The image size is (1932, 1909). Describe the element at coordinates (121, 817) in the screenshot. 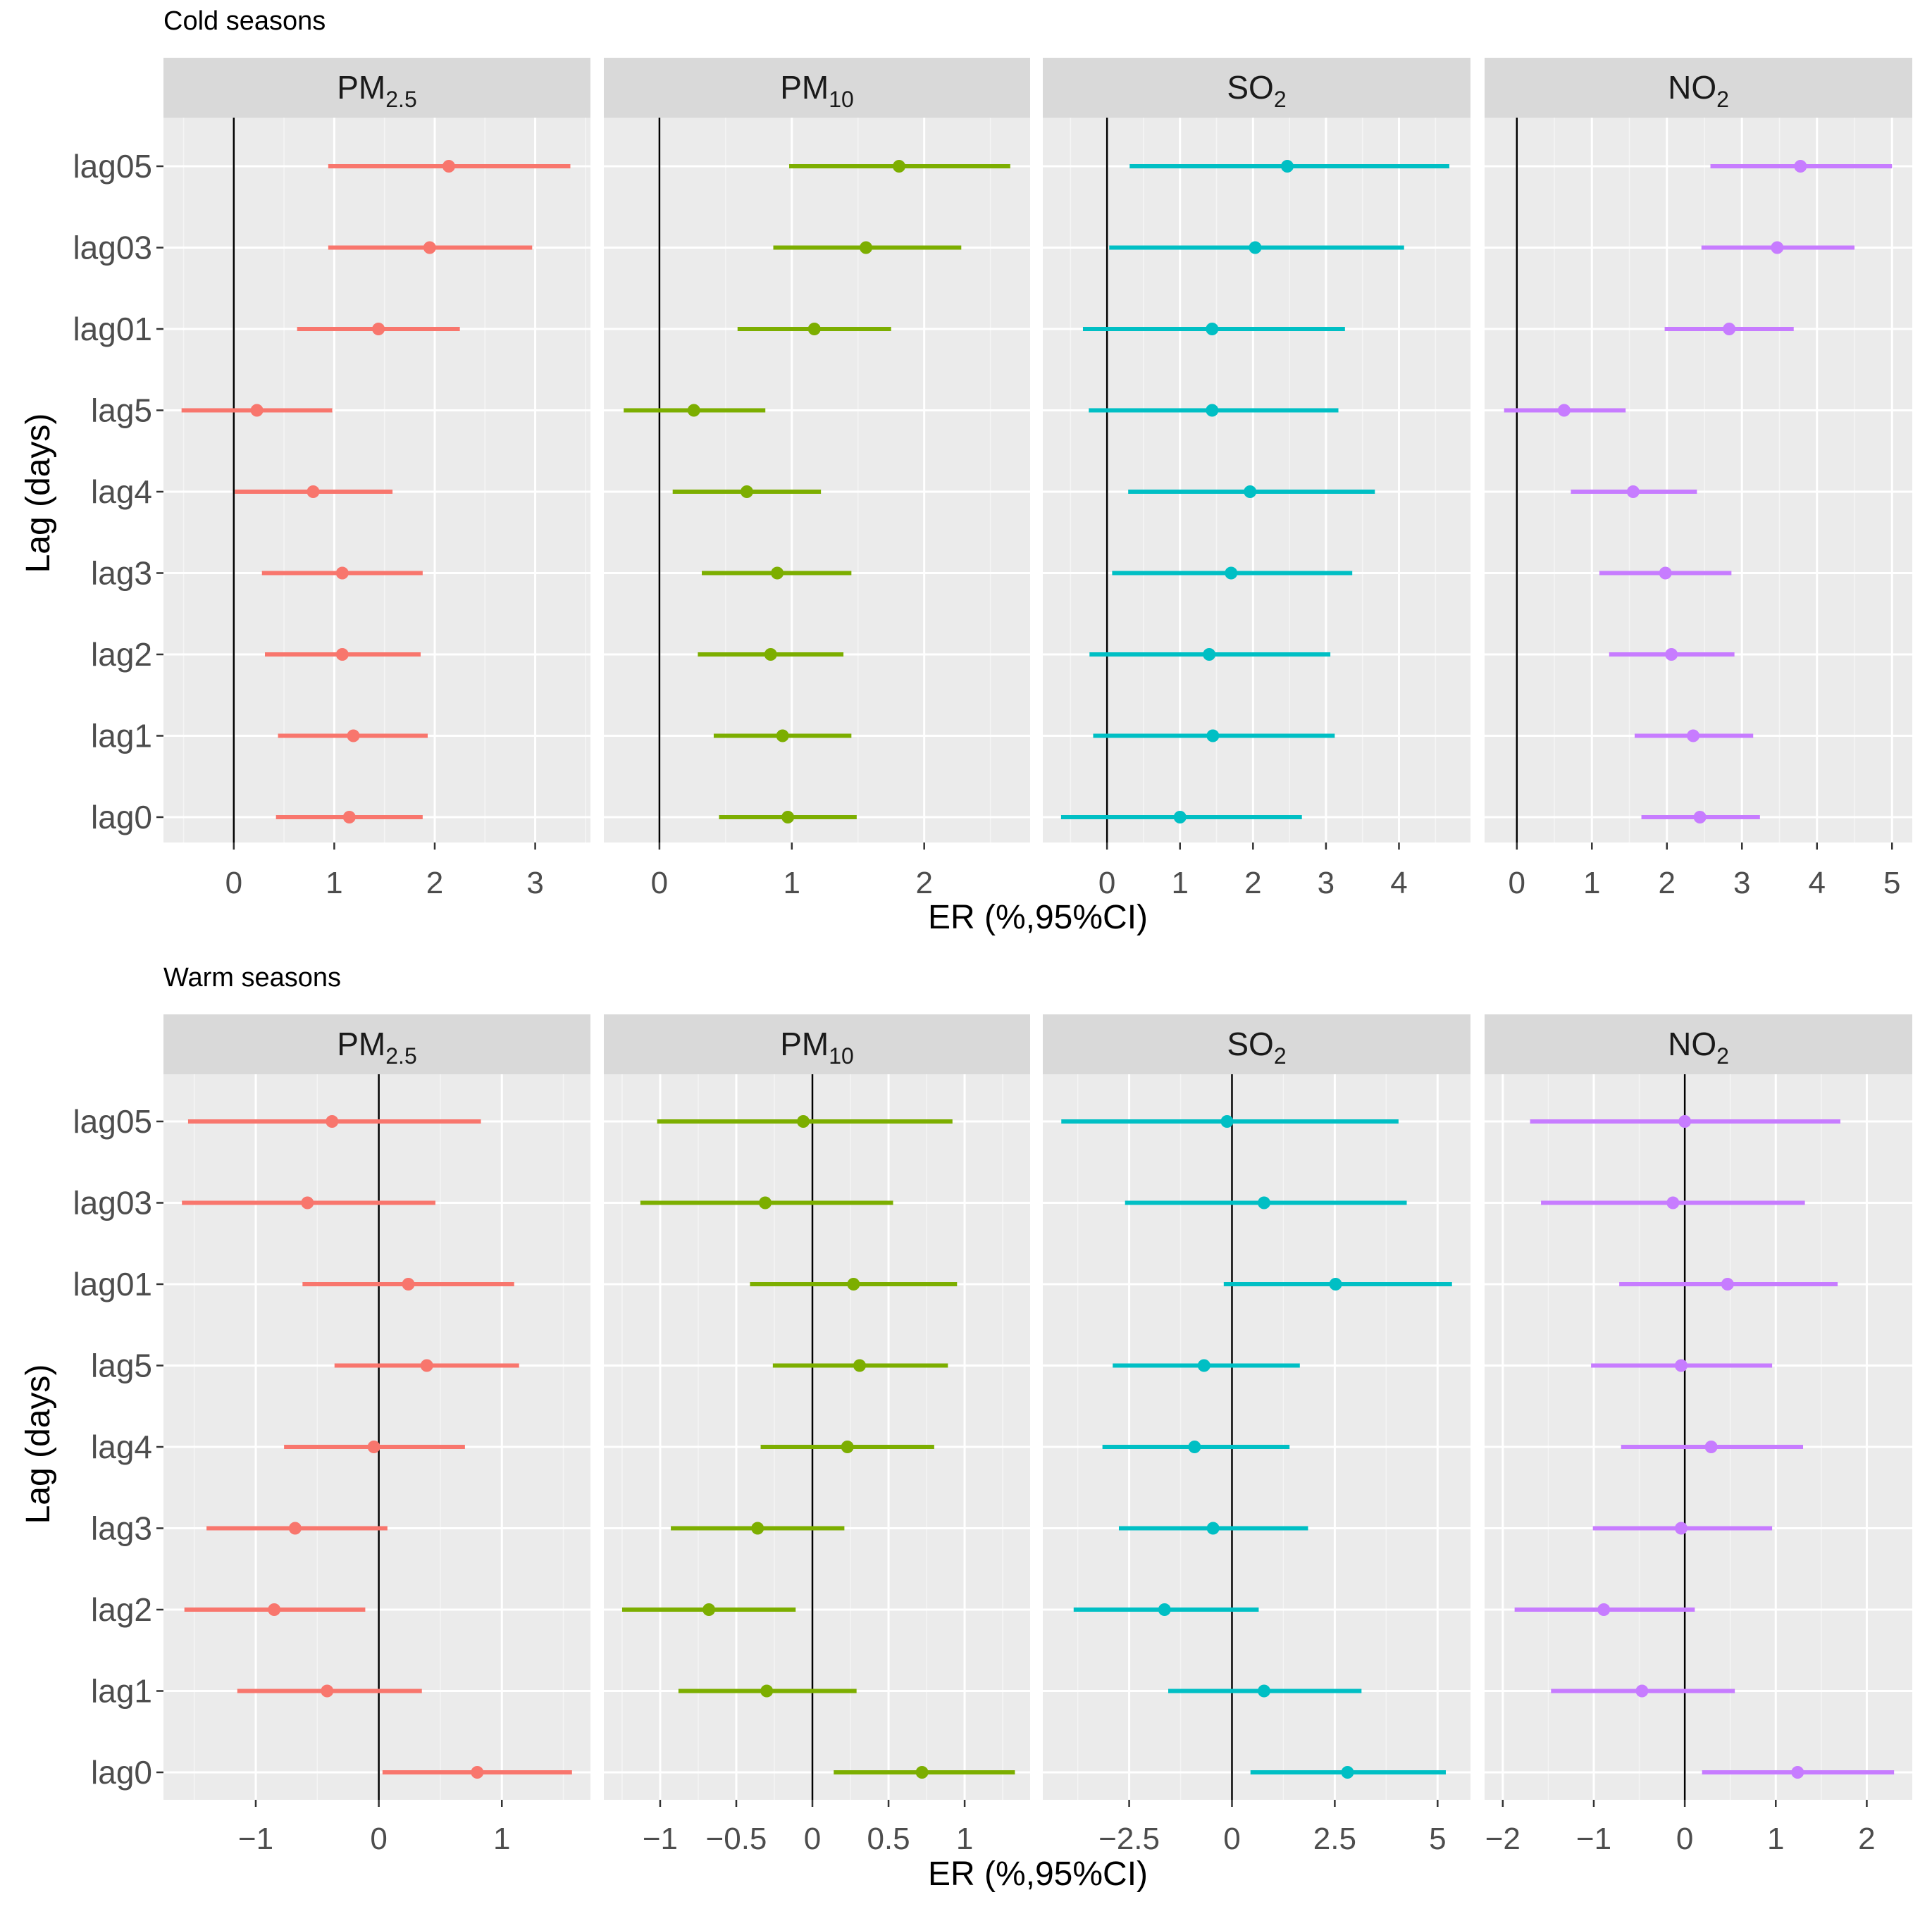

I see `y-tick-label: lag0` at that location.